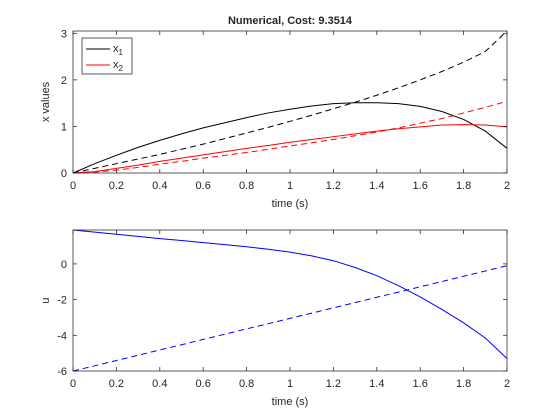 This screenshot has height=420, width=560. I want to click on series-line-x2, so click(290, 149).